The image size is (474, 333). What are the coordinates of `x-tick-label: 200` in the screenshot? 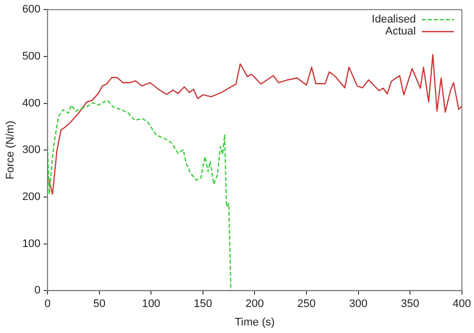 It's located at (255, 304).